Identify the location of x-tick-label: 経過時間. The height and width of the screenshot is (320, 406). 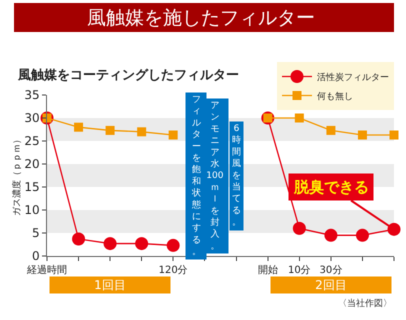
(46, 270).